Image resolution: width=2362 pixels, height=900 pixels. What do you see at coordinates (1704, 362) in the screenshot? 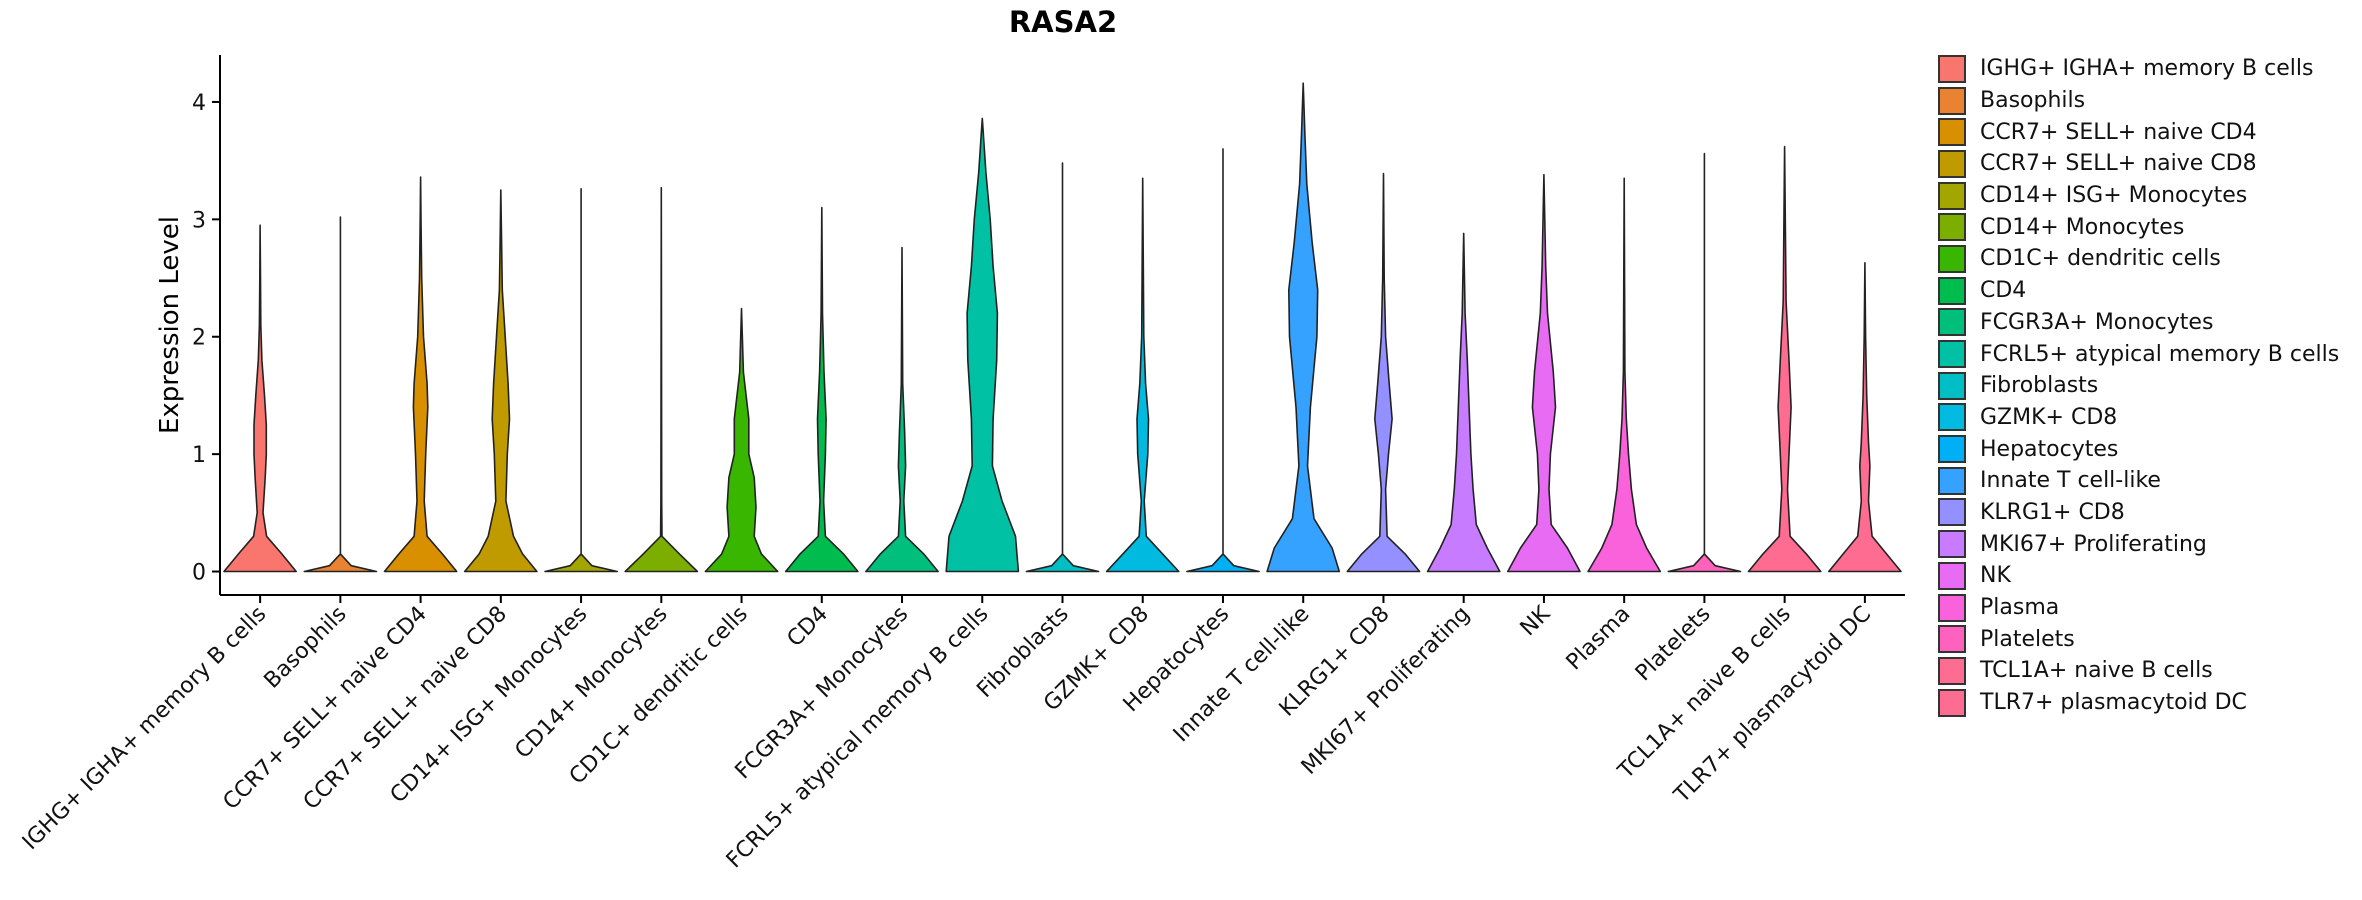
I see `violin-platelets` at bounding box center [1704, 362].